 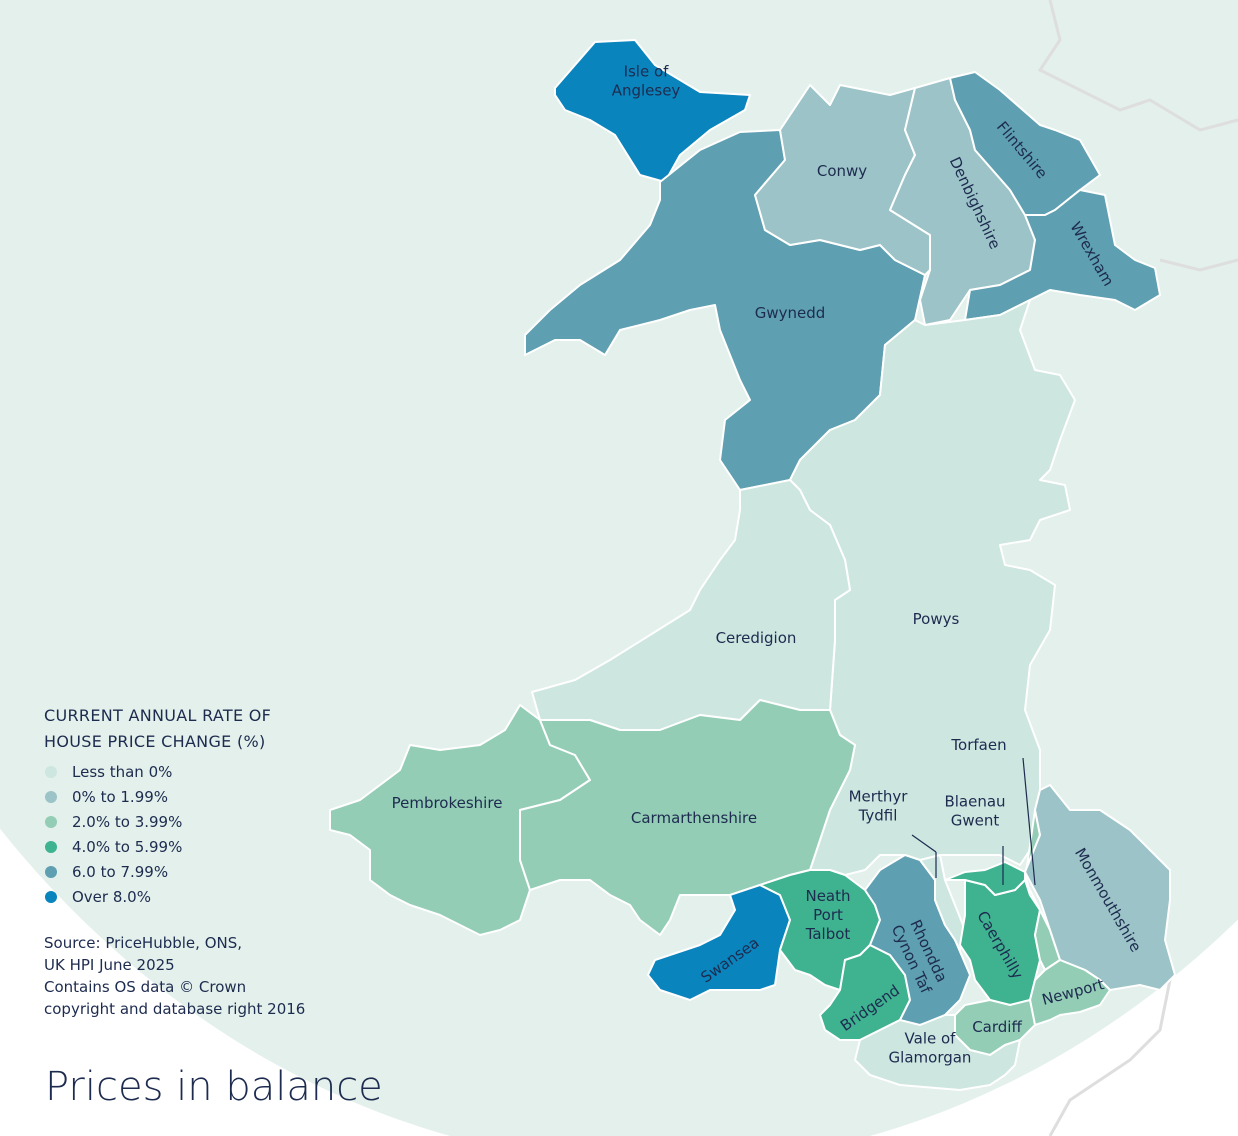 I want to click on source-line: copyright and database right 2016, so click(x=174, y=1009).